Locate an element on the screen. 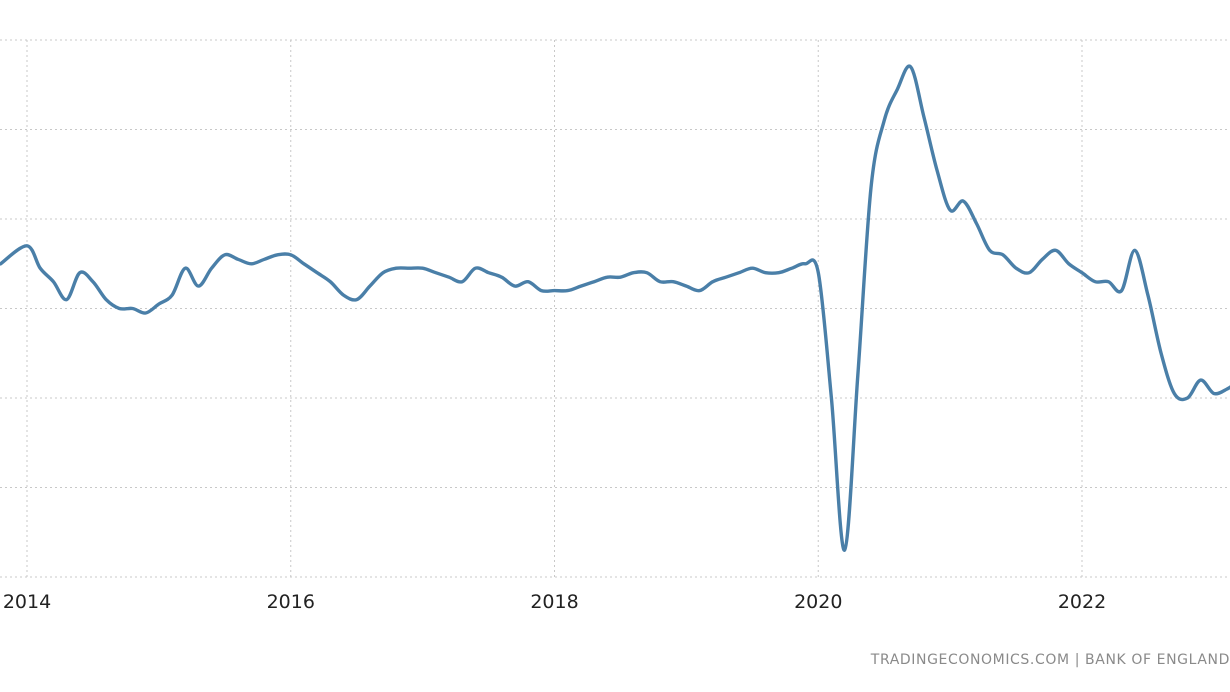 This screenshot has width=1230, height=692. x-tick-label: 2022 is located at coordinates (1082, 602).